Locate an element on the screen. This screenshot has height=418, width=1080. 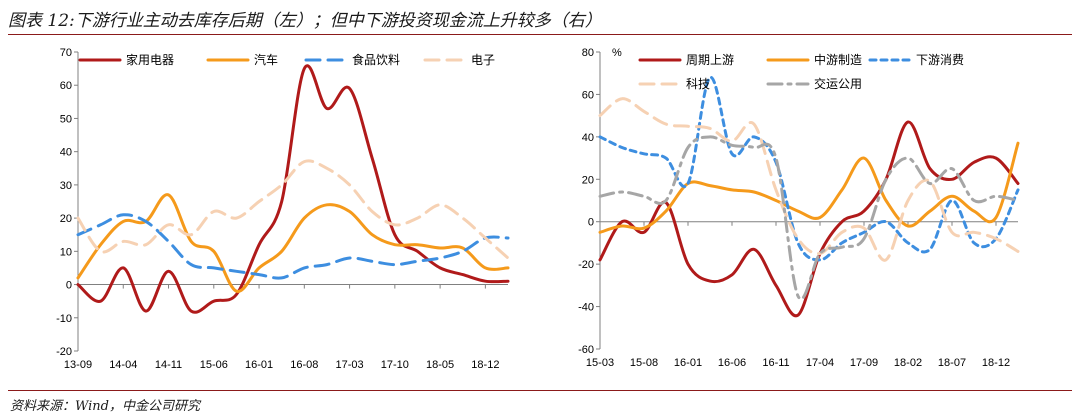
right-x-tick-label: 15-08 is located at coordinates (644, 363).